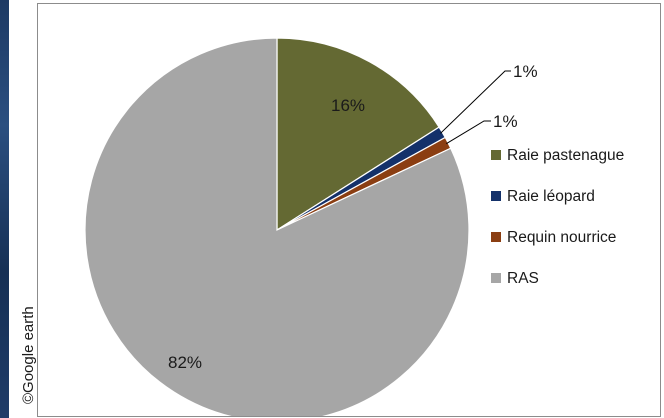 This screenshot has height=418, width=664. Describe the element at coordinates (525, 71) in the screenshot. I see `data-label-raie-leopard: 1%` at that location.